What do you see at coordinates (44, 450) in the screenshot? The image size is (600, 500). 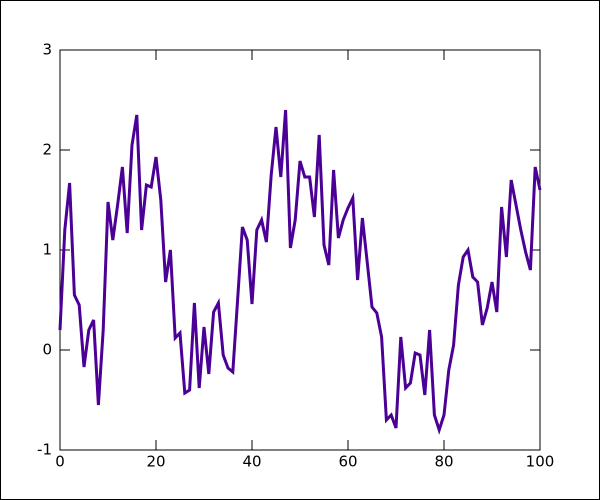 I see `y-tick-label: -1` at bounding box center [44, 450].